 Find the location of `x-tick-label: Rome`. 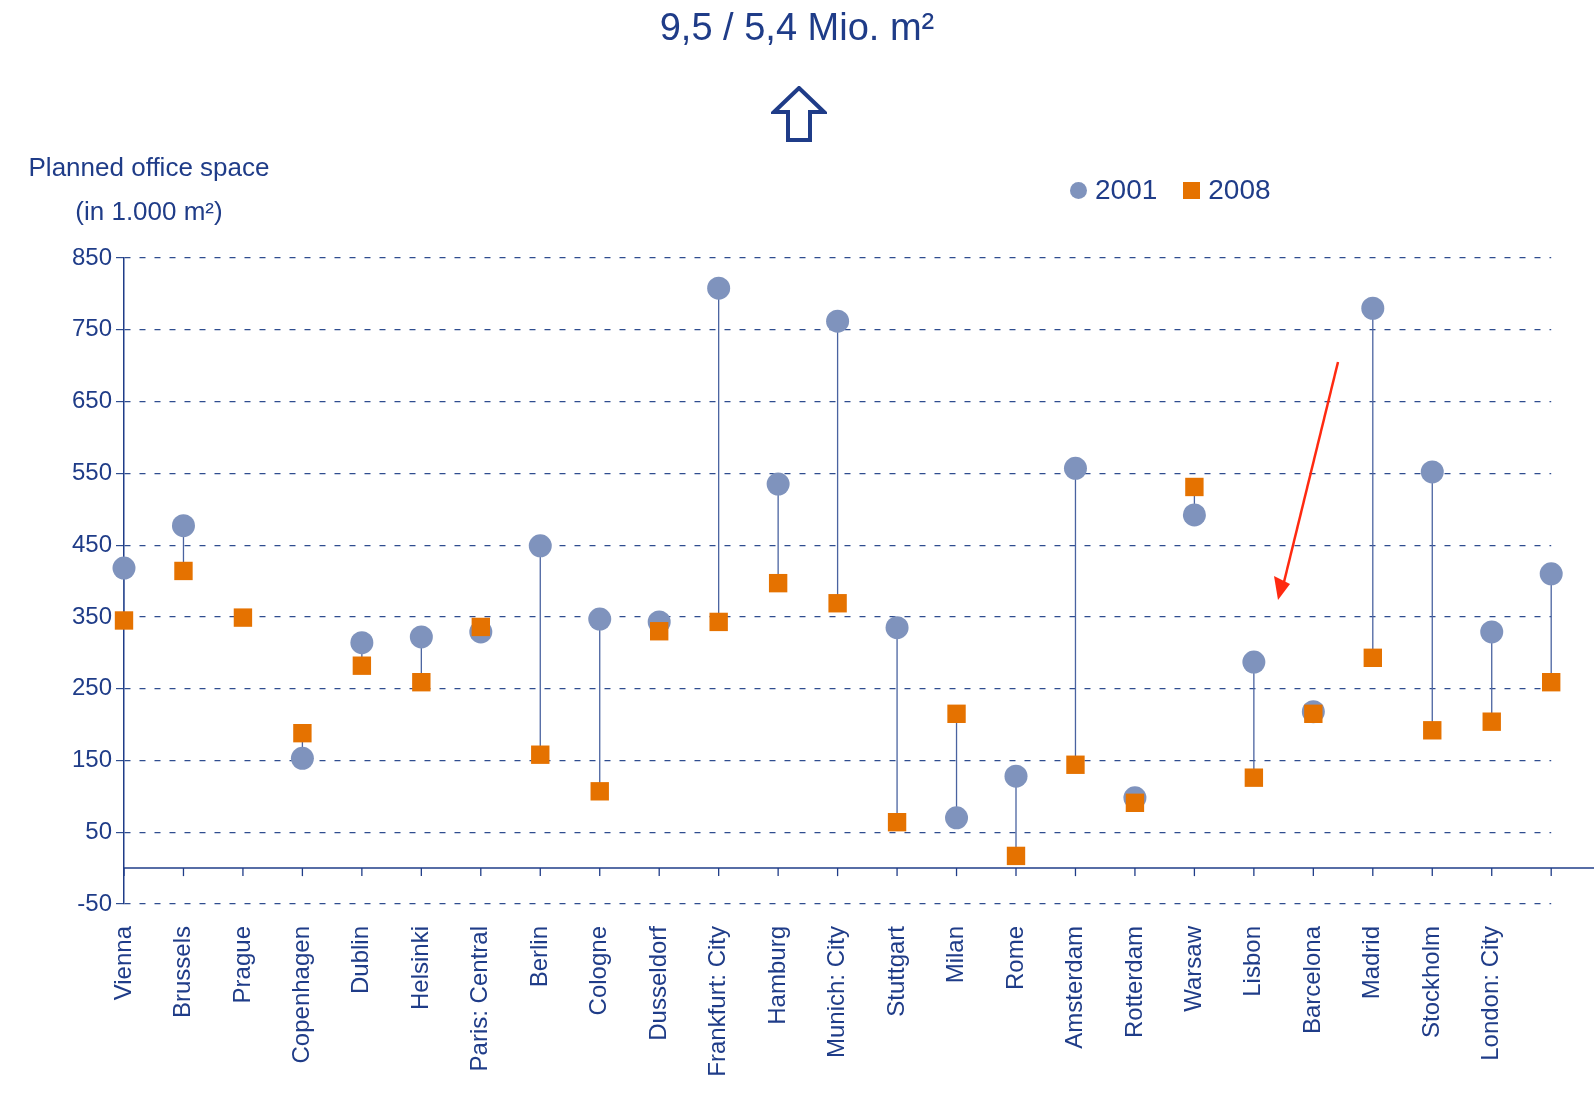

x-tick-label: Rome is located at coordinates (1014, 958).